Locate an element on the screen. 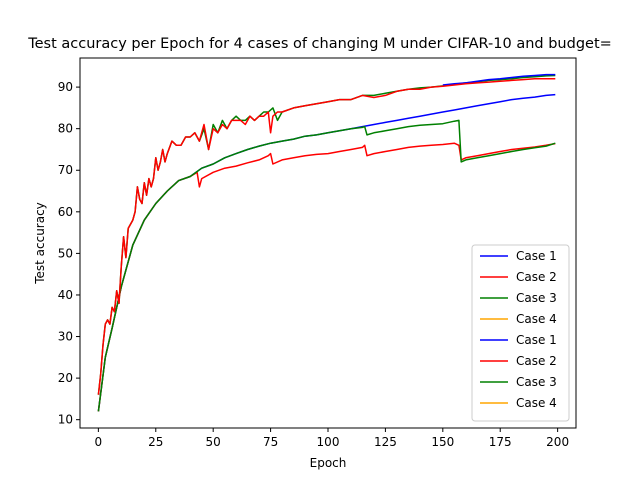 Image resolution: width=640 pixels, height=480 pixels. x-tick-label: 125 is located at coordinates (385, 442).